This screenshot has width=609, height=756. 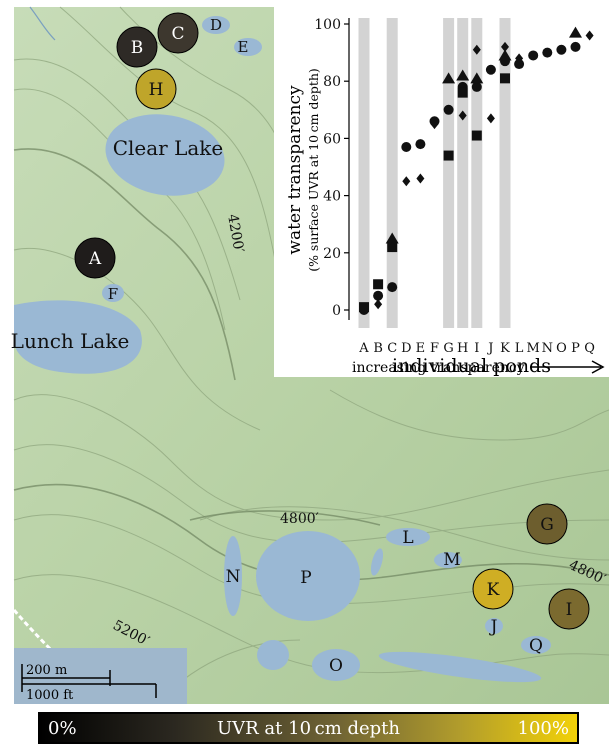 I want to click on x-tick-label-G: G, so click(x=448, y=348).